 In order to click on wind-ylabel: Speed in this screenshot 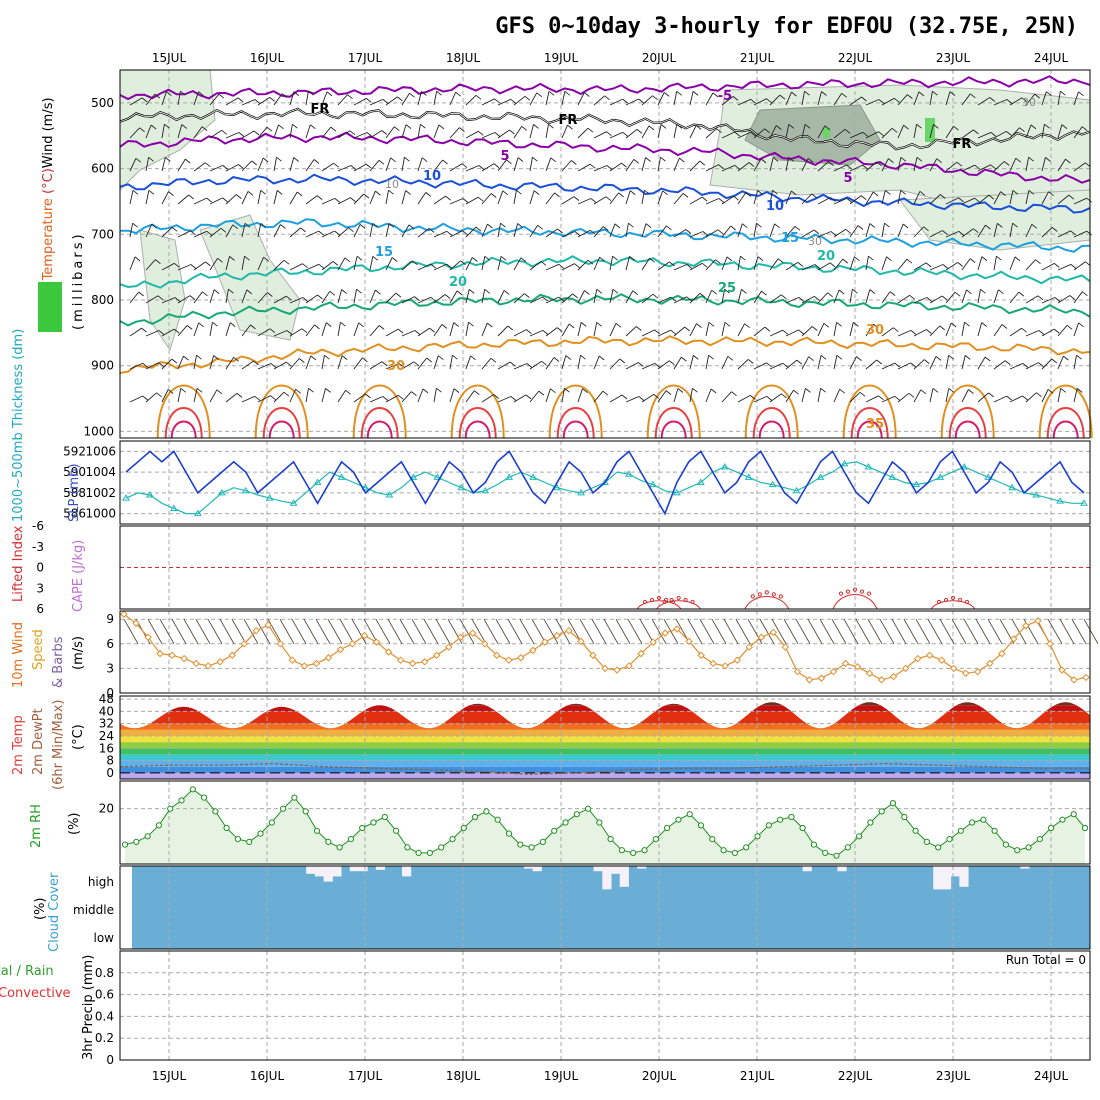, I will do `click(38, 649)`.